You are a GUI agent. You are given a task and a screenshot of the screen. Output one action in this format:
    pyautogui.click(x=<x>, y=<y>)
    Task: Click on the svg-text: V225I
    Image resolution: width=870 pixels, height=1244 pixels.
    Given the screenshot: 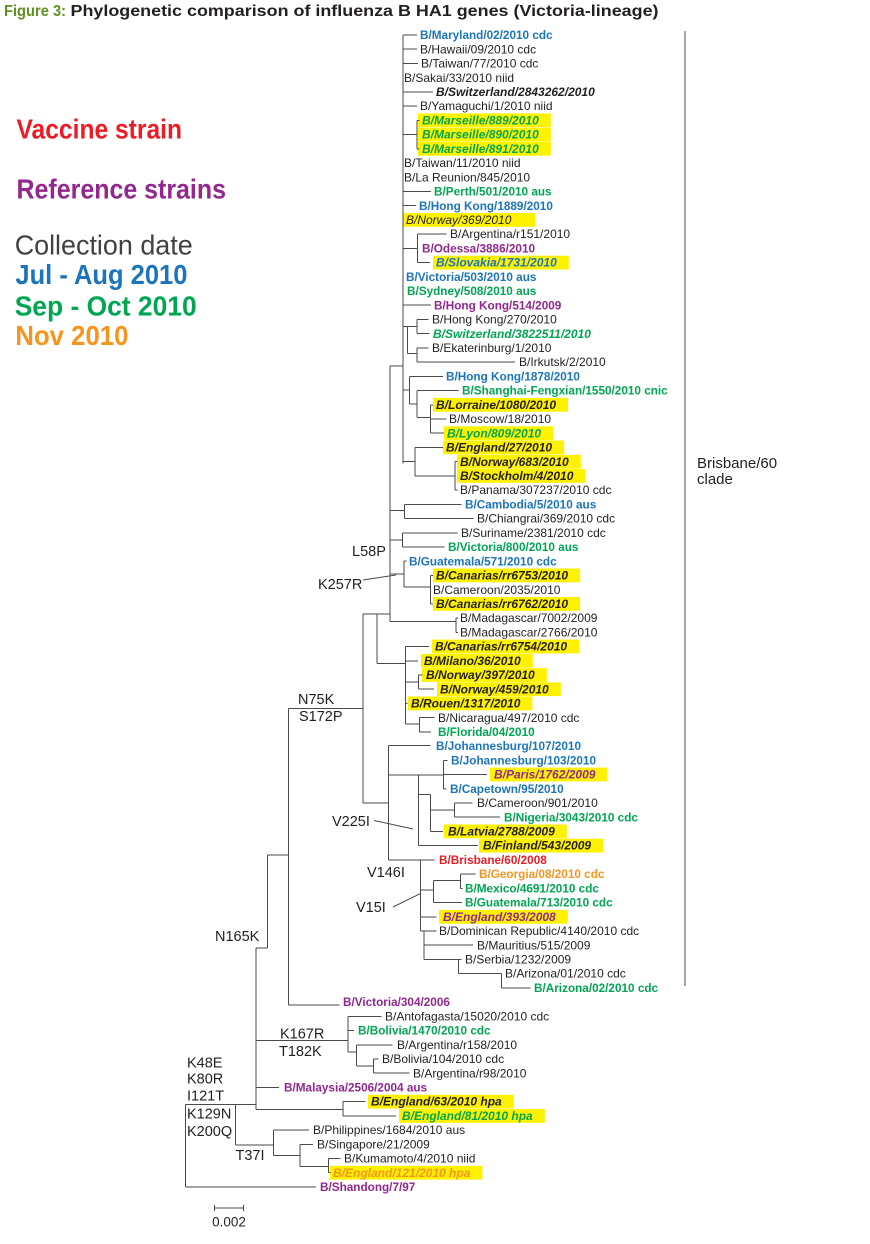 What is the action you would take?
    pyautogui.click(x=351, y=822)
    